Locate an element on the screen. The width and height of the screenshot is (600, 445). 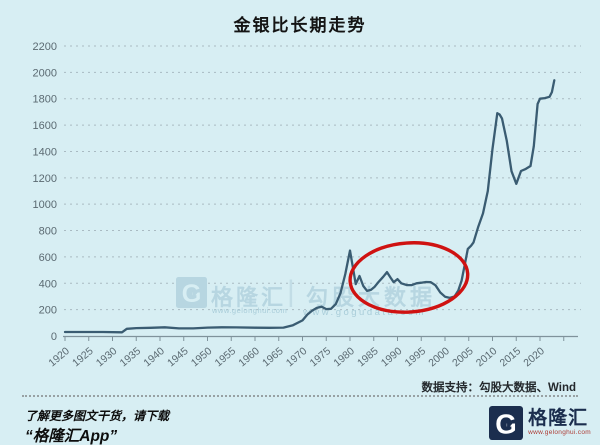
watermark-g-letter: G is located at coordinates (192, 294).